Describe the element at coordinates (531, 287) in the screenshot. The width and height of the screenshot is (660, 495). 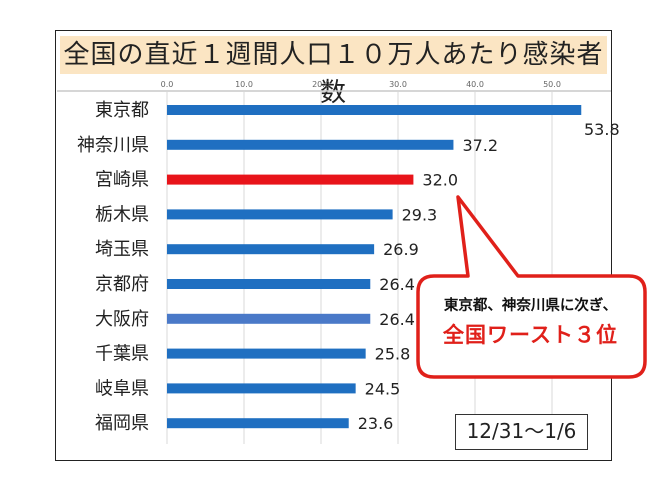
I see `callout-bubble` at that location.